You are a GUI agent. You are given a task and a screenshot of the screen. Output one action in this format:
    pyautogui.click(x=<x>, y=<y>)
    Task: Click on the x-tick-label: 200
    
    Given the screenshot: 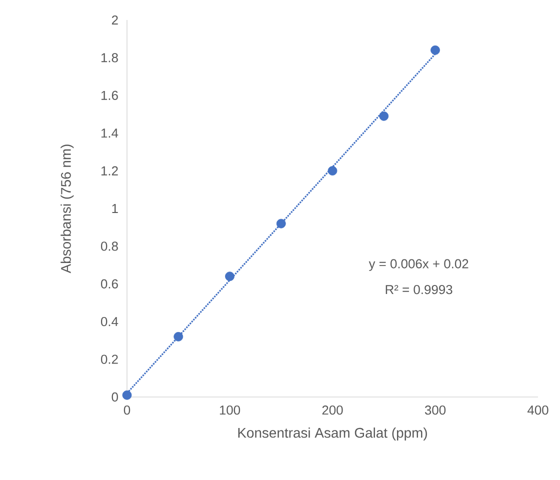 What is the action you would take?
    pyautogui.click(x=332, y=410)
    